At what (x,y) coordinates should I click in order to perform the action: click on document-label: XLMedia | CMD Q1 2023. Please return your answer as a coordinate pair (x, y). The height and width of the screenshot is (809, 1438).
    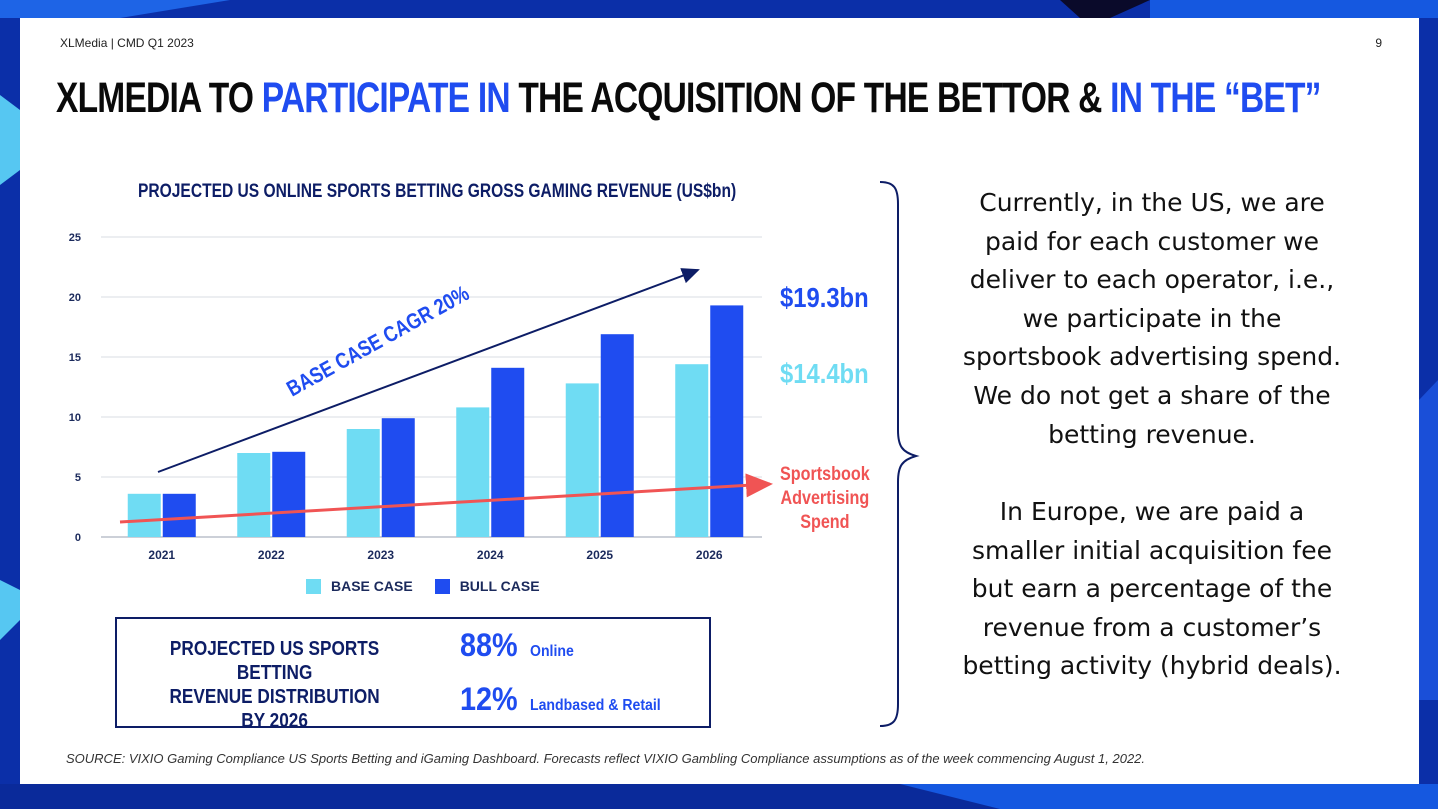
    Looking at the image, I should click on (127, 43).